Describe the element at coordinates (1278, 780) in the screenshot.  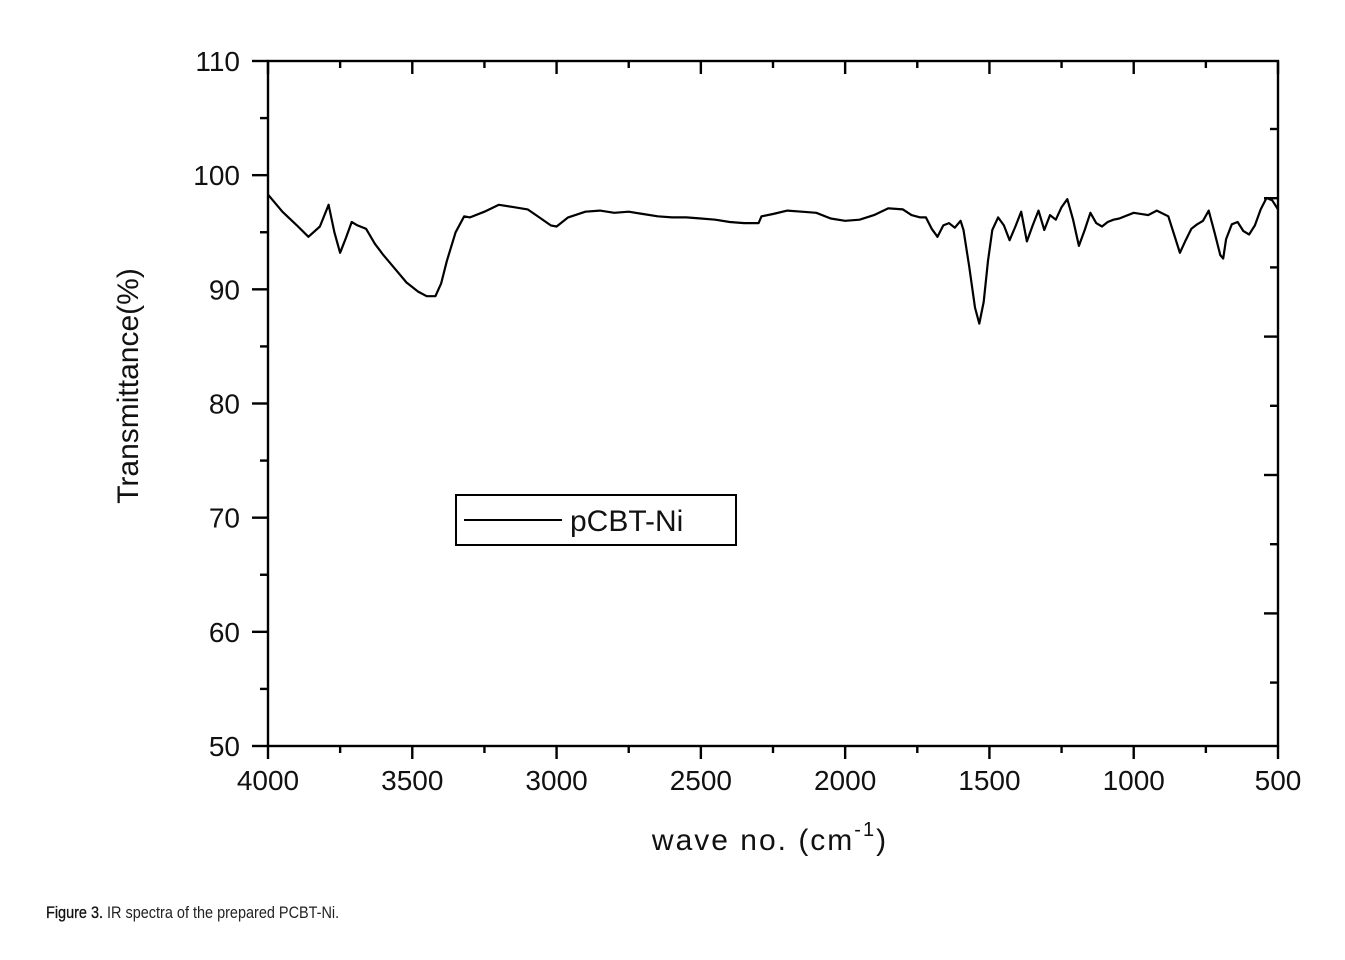
I see `x-tick-label: 500` at that location.